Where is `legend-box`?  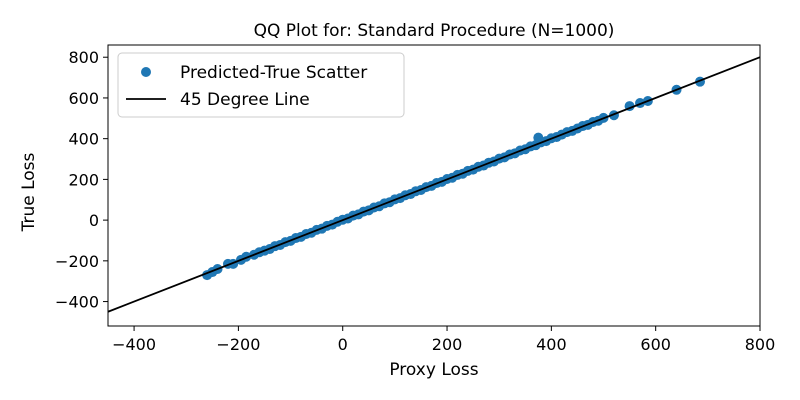 legend-box is located at coordinates (261, 85).